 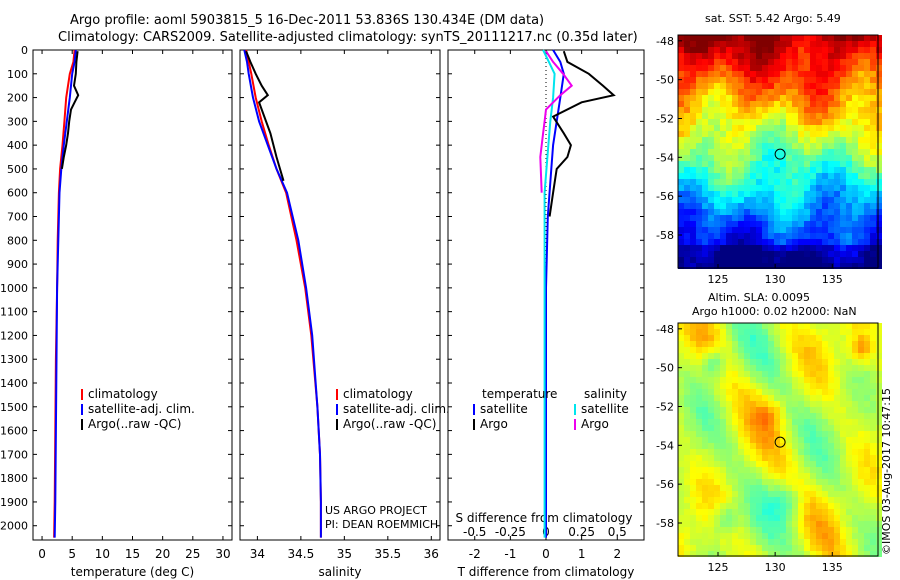 I want to click on pi-credit: PI: DEAN ROEMMICH, so click(x=382, y=524).